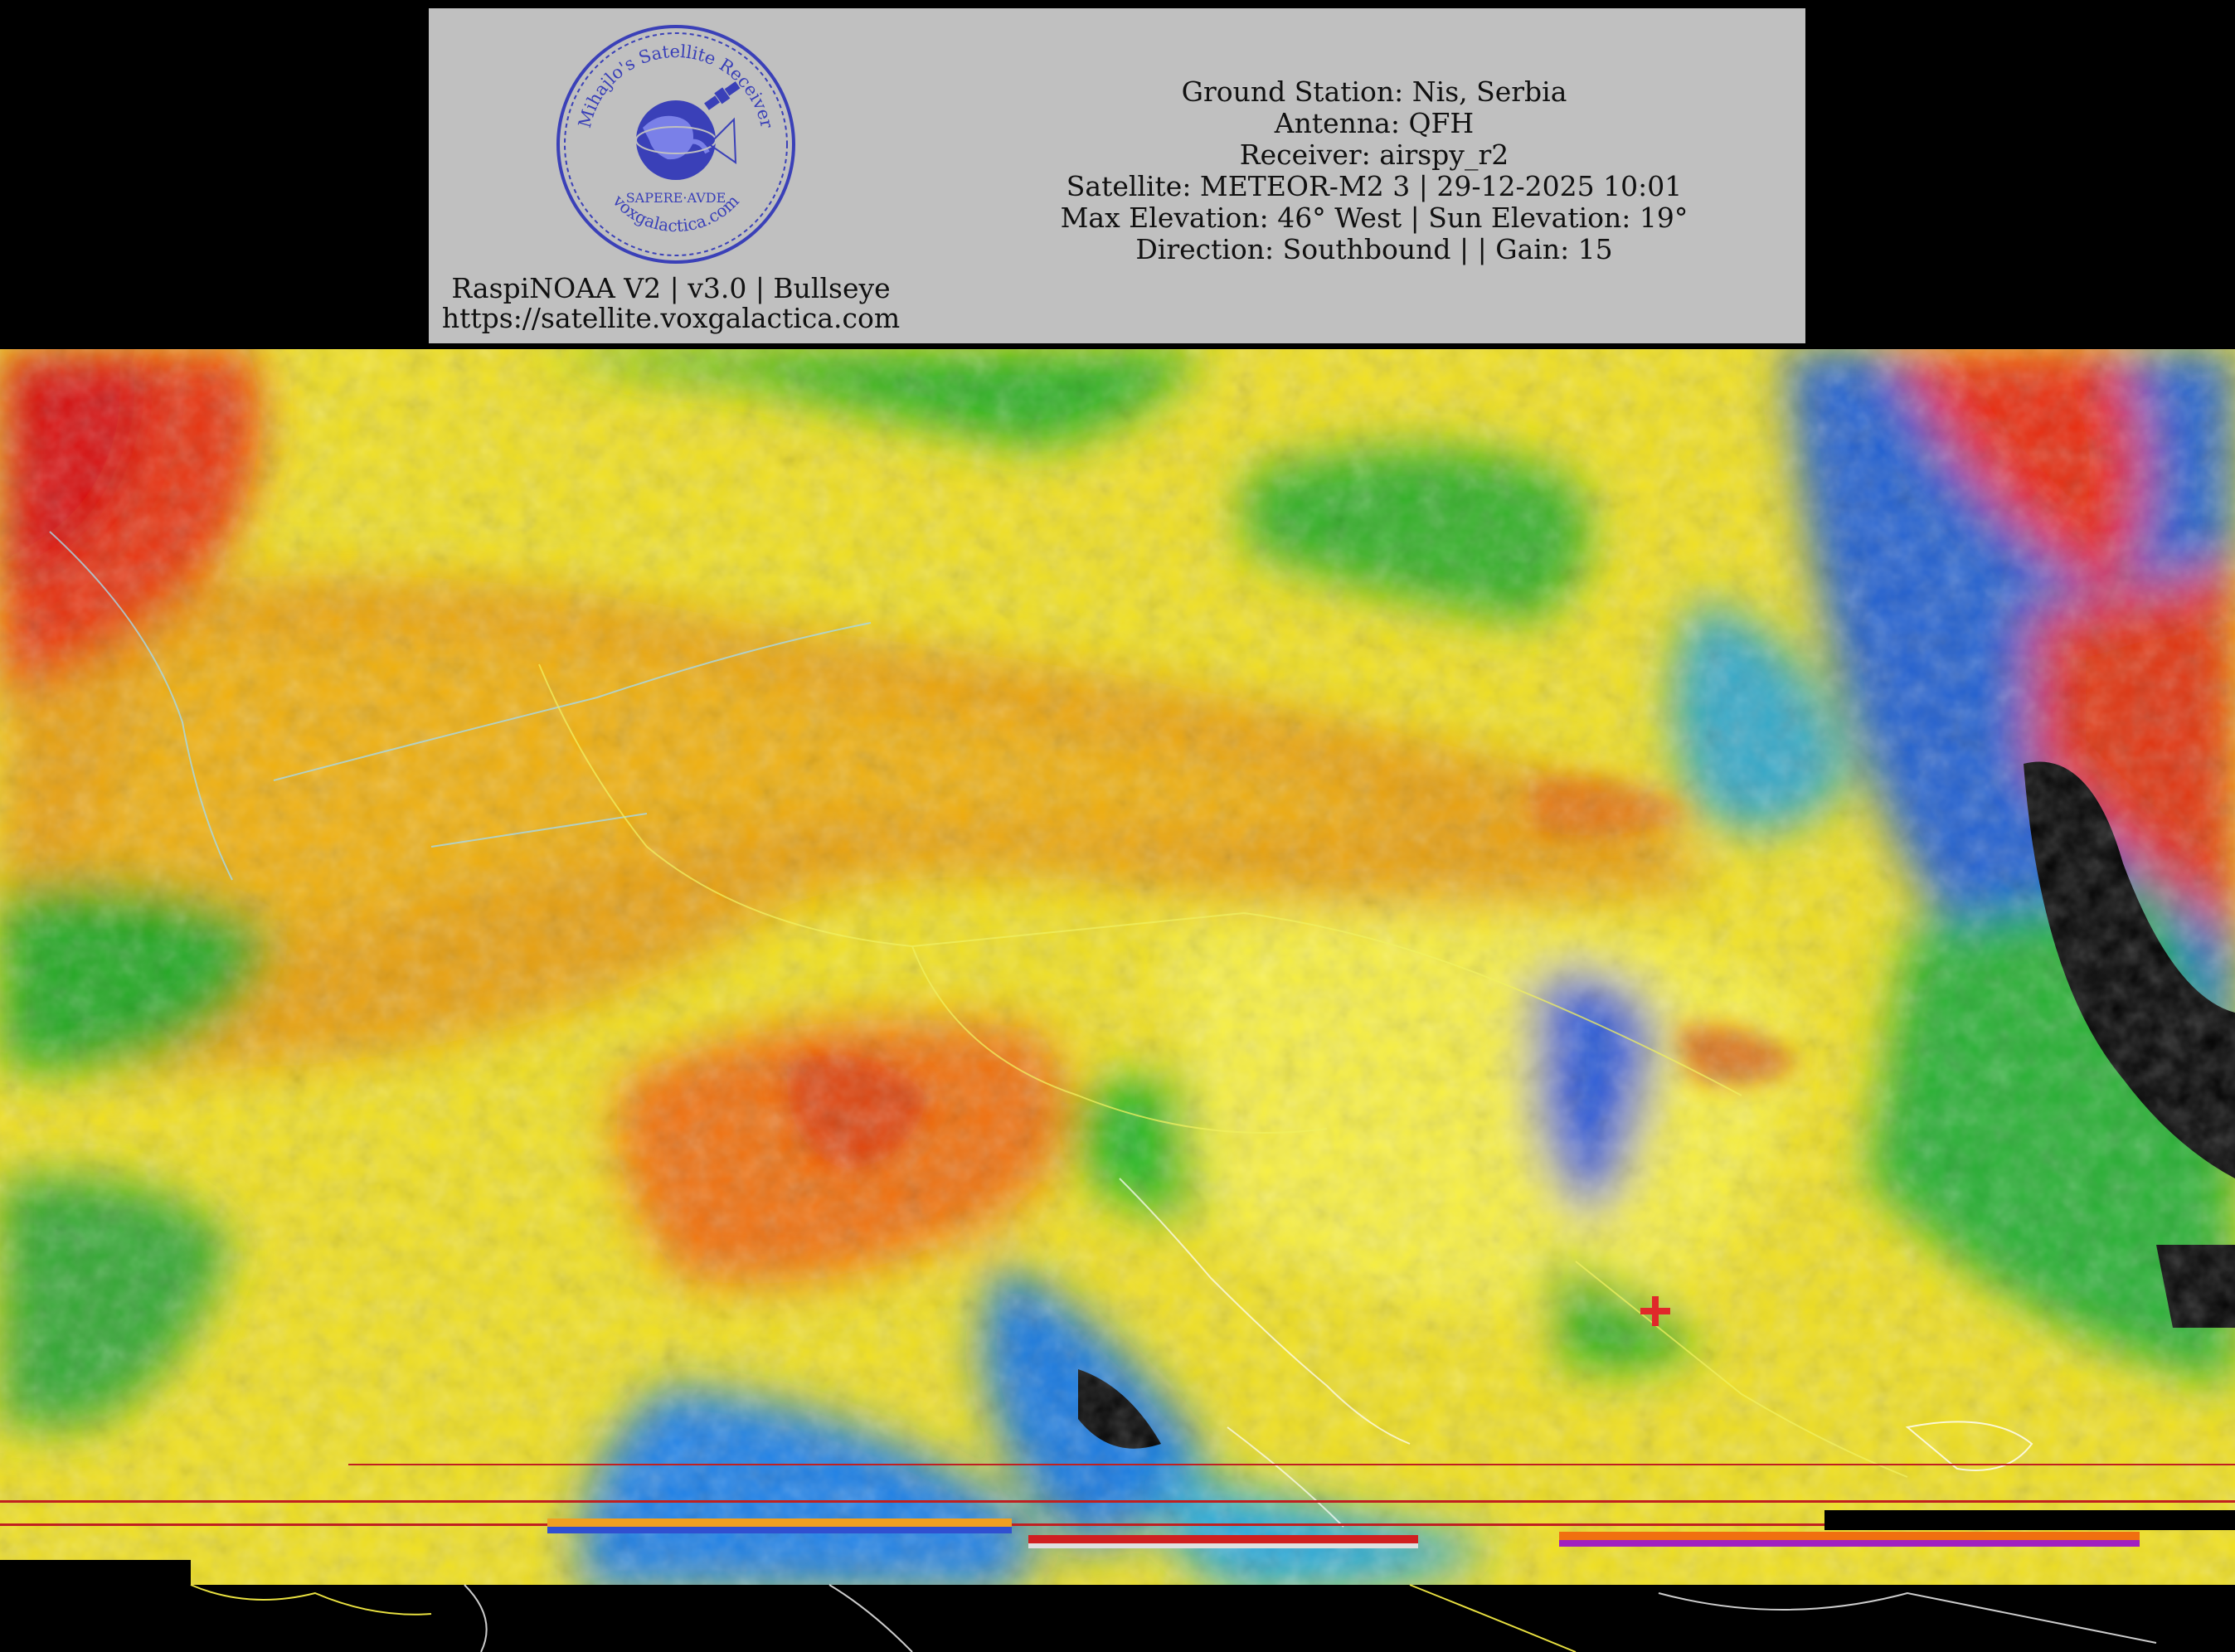 The width and height of the screenshot is (2235, 1652). I want to click on software-version-text: RaspiNOAA V2 | v3.0 | Bullseye, so click(671, 288).